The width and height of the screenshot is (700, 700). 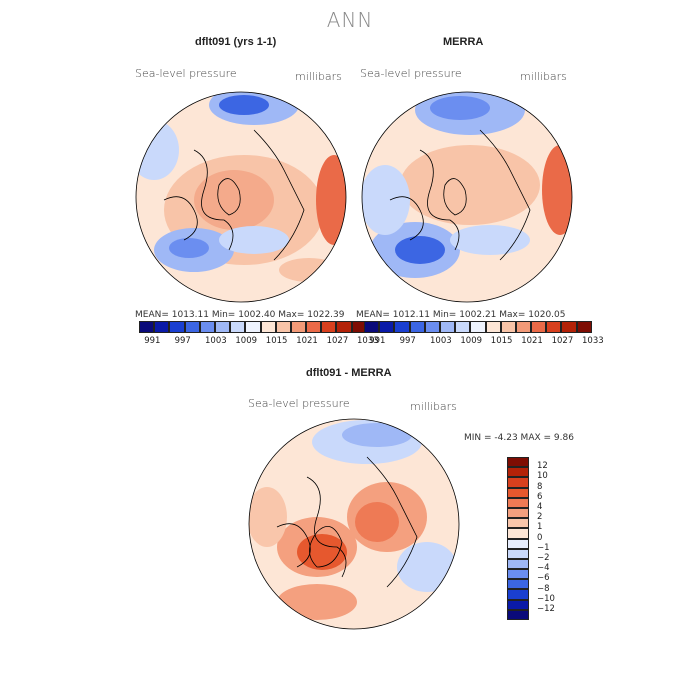 I want to click on colorbar-tick-label: −2, so click(x=543, y=558).